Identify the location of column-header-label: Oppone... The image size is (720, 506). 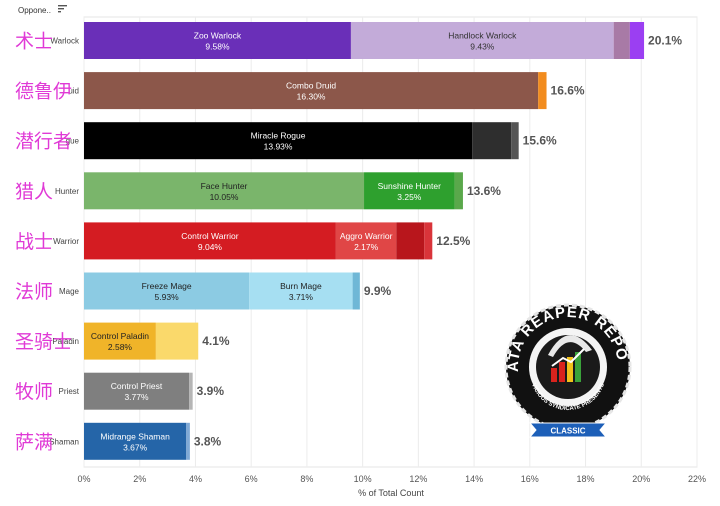
(34, 10).